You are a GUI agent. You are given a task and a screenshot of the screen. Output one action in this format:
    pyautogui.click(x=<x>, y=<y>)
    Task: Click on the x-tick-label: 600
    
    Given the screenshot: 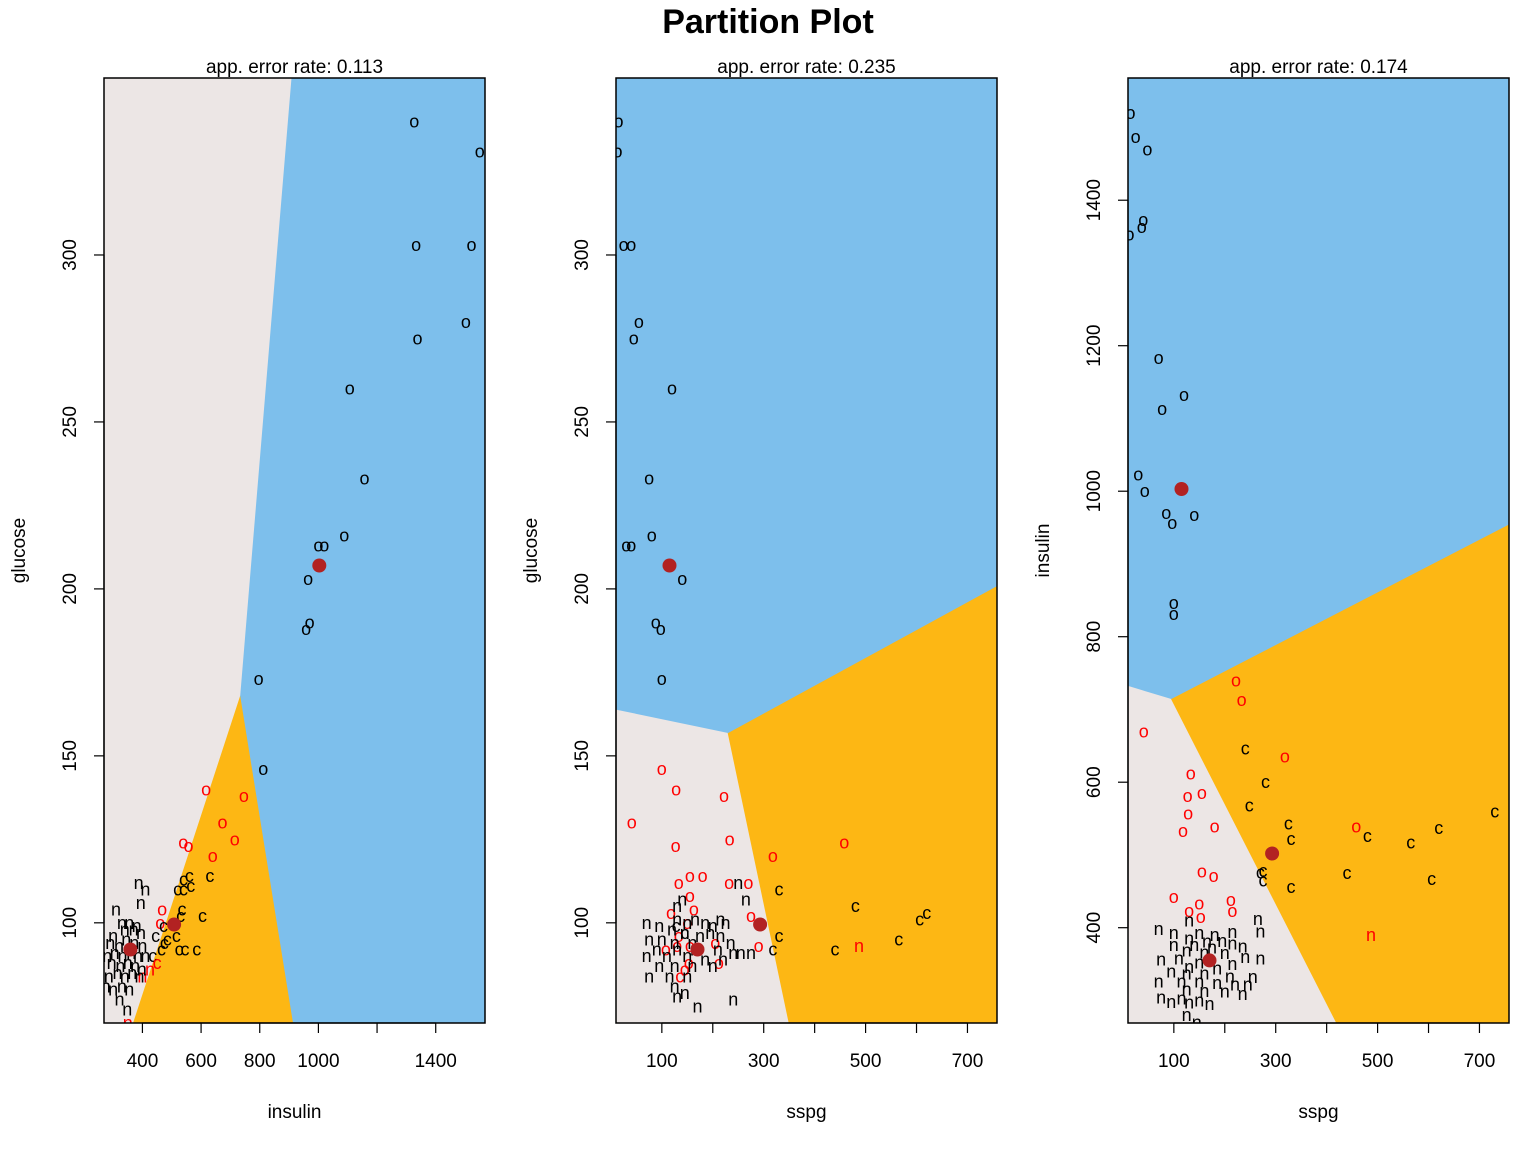 What is the action you would take?
    pyautogui.click(x=201, y=1061)
    